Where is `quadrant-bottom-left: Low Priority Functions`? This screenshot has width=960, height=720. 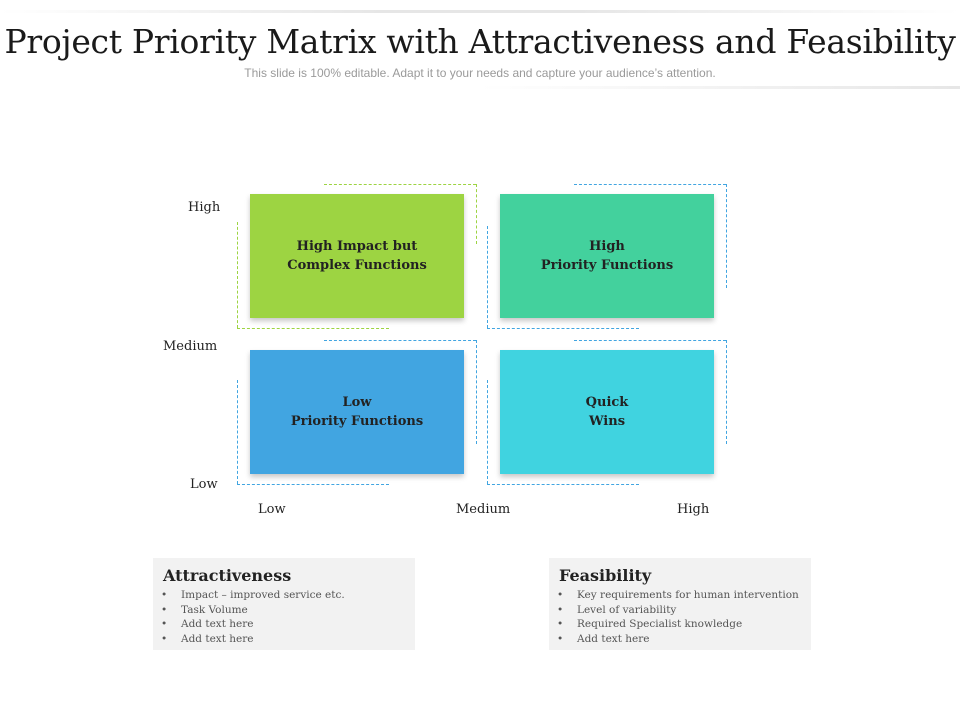 quadrant-bottom-left: Low Priority Functions is located at coordinates (357, 412).